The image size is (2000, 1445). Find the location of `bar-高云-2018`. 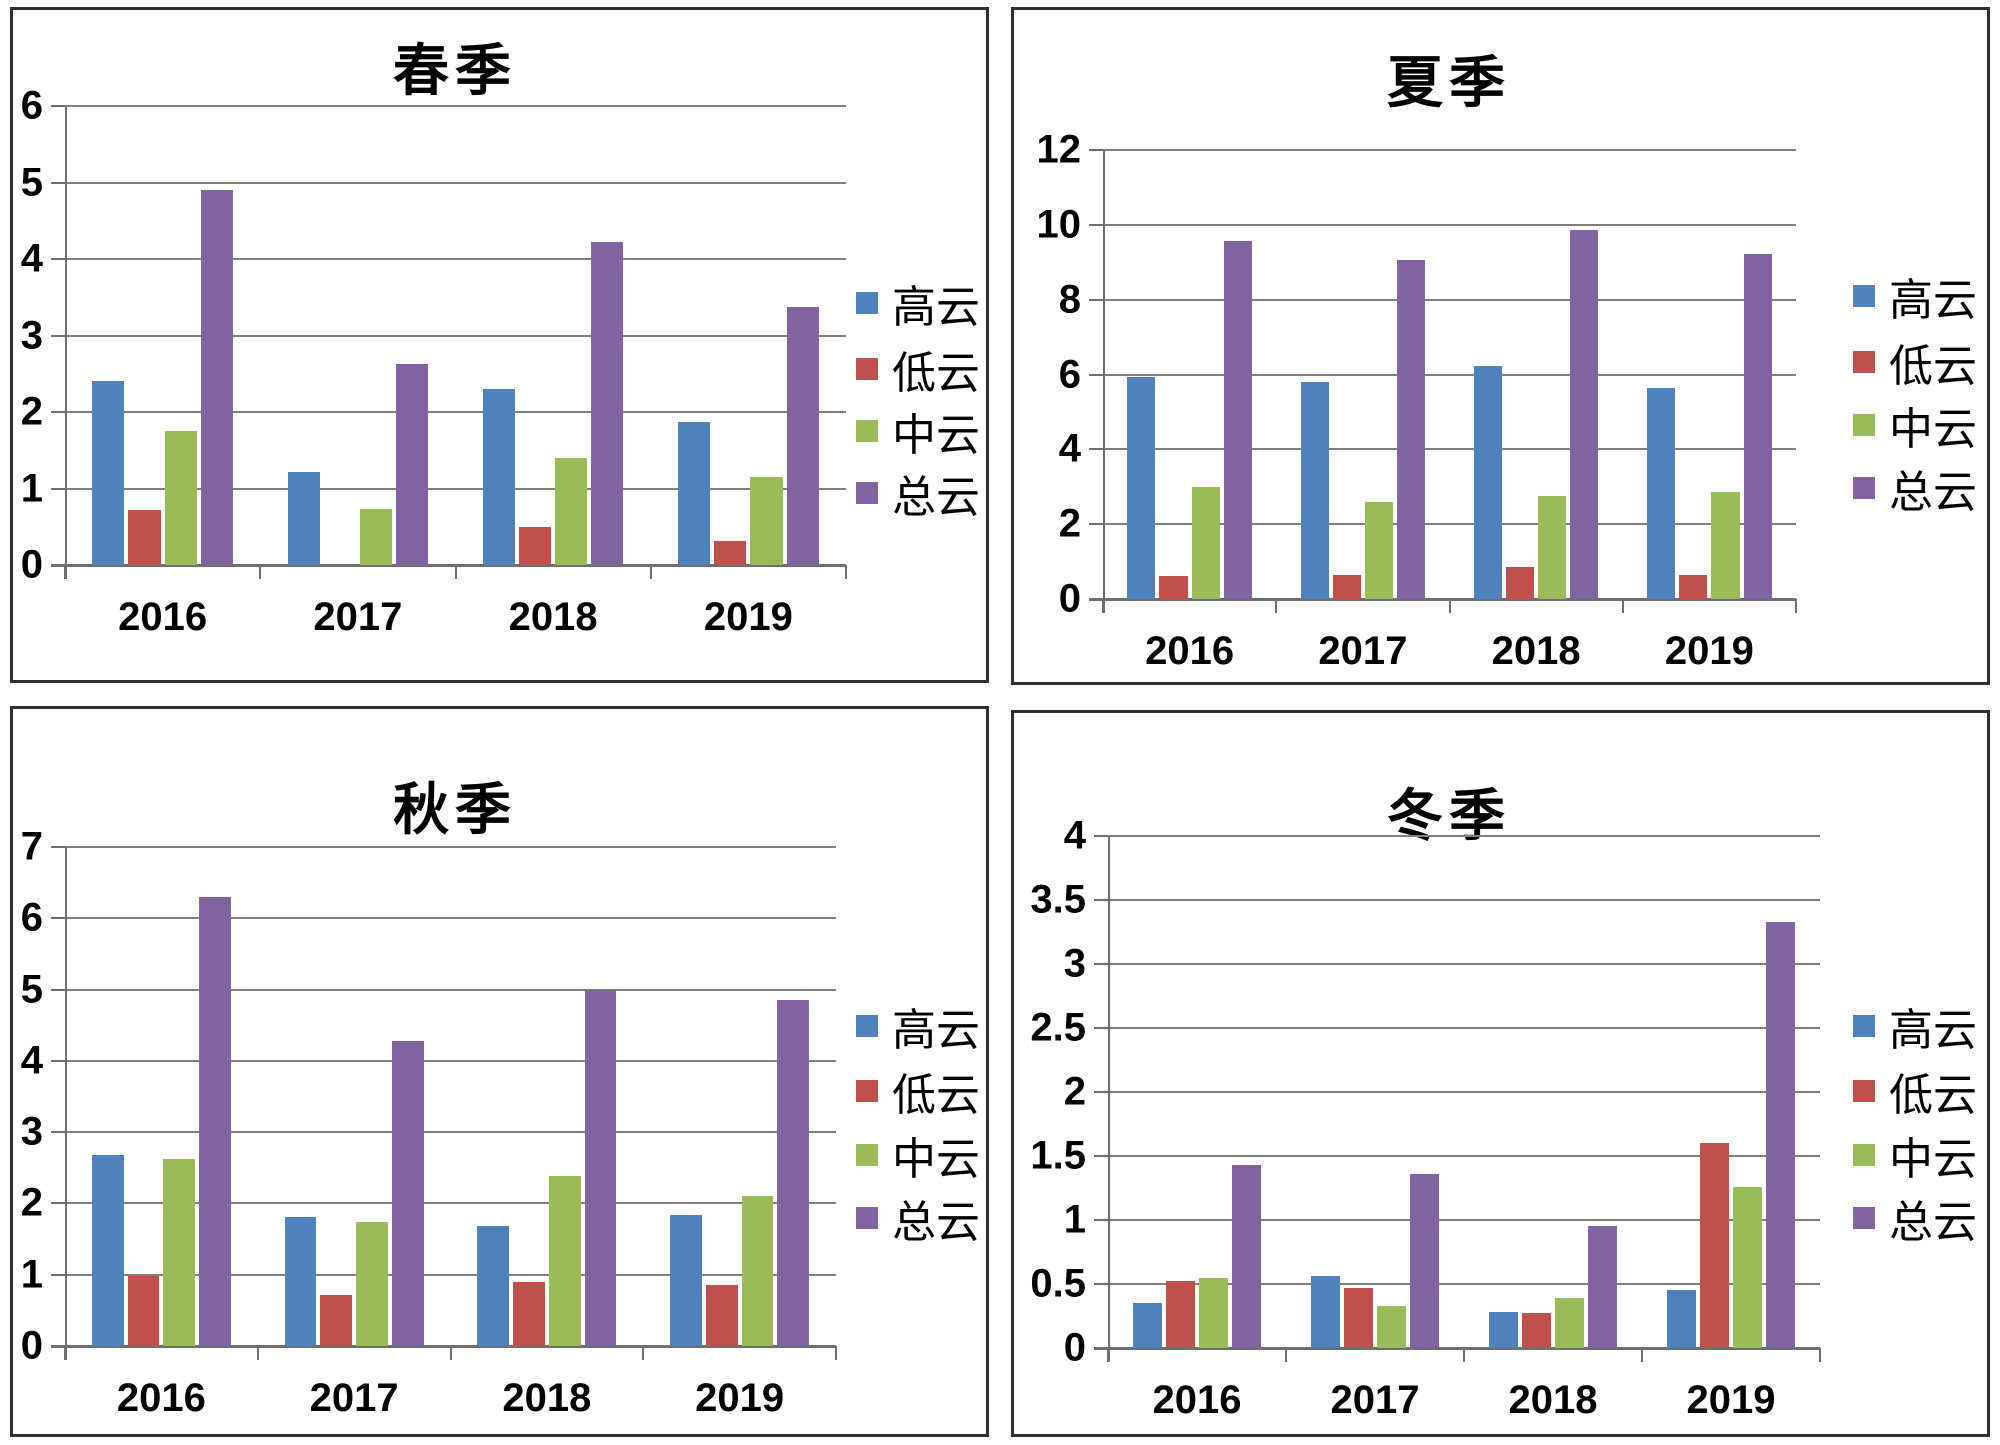

bar-高云-2018 is located at coordinates (493, 1285).